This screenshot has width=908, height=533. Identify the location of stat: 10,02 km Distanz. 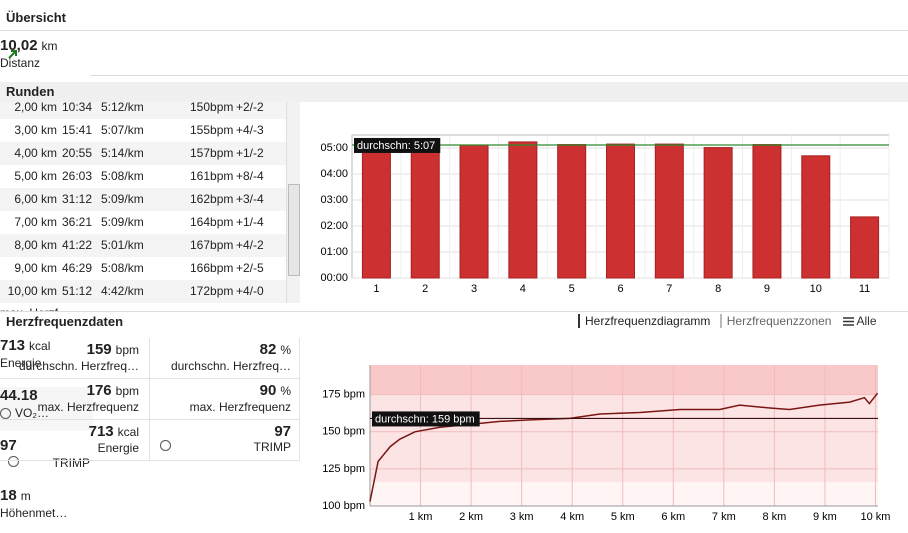
(45, 59).